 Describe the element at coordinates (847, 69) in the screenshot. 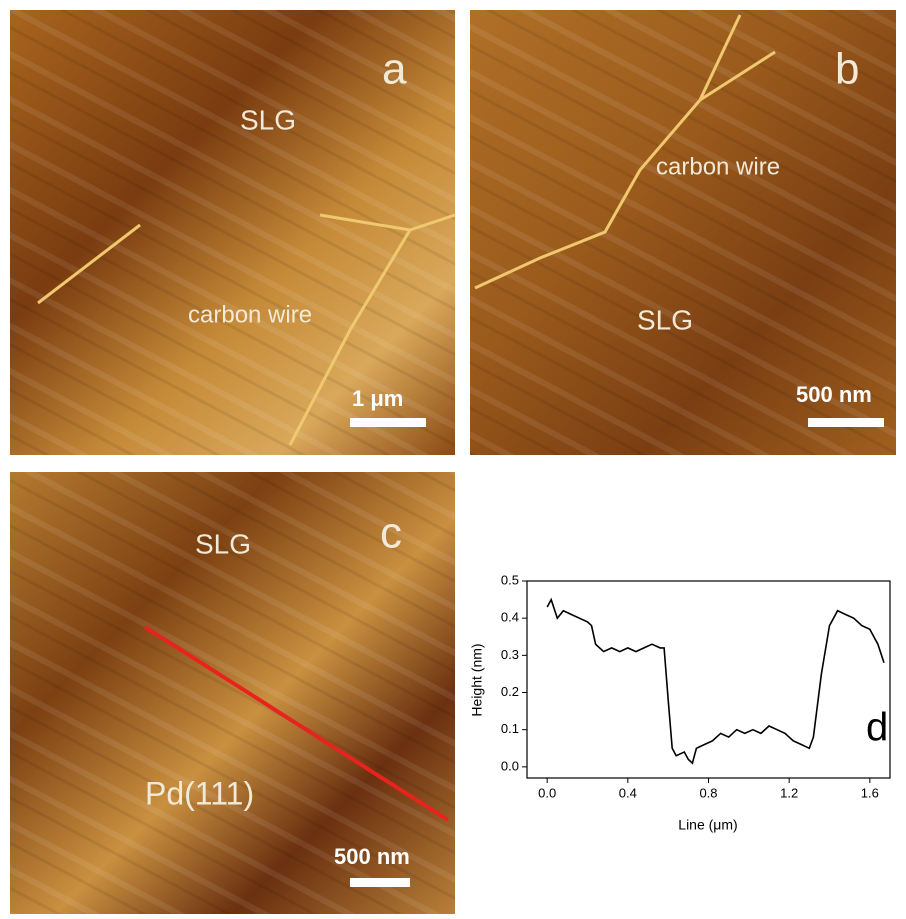

I see `panel-label: b` at that location.